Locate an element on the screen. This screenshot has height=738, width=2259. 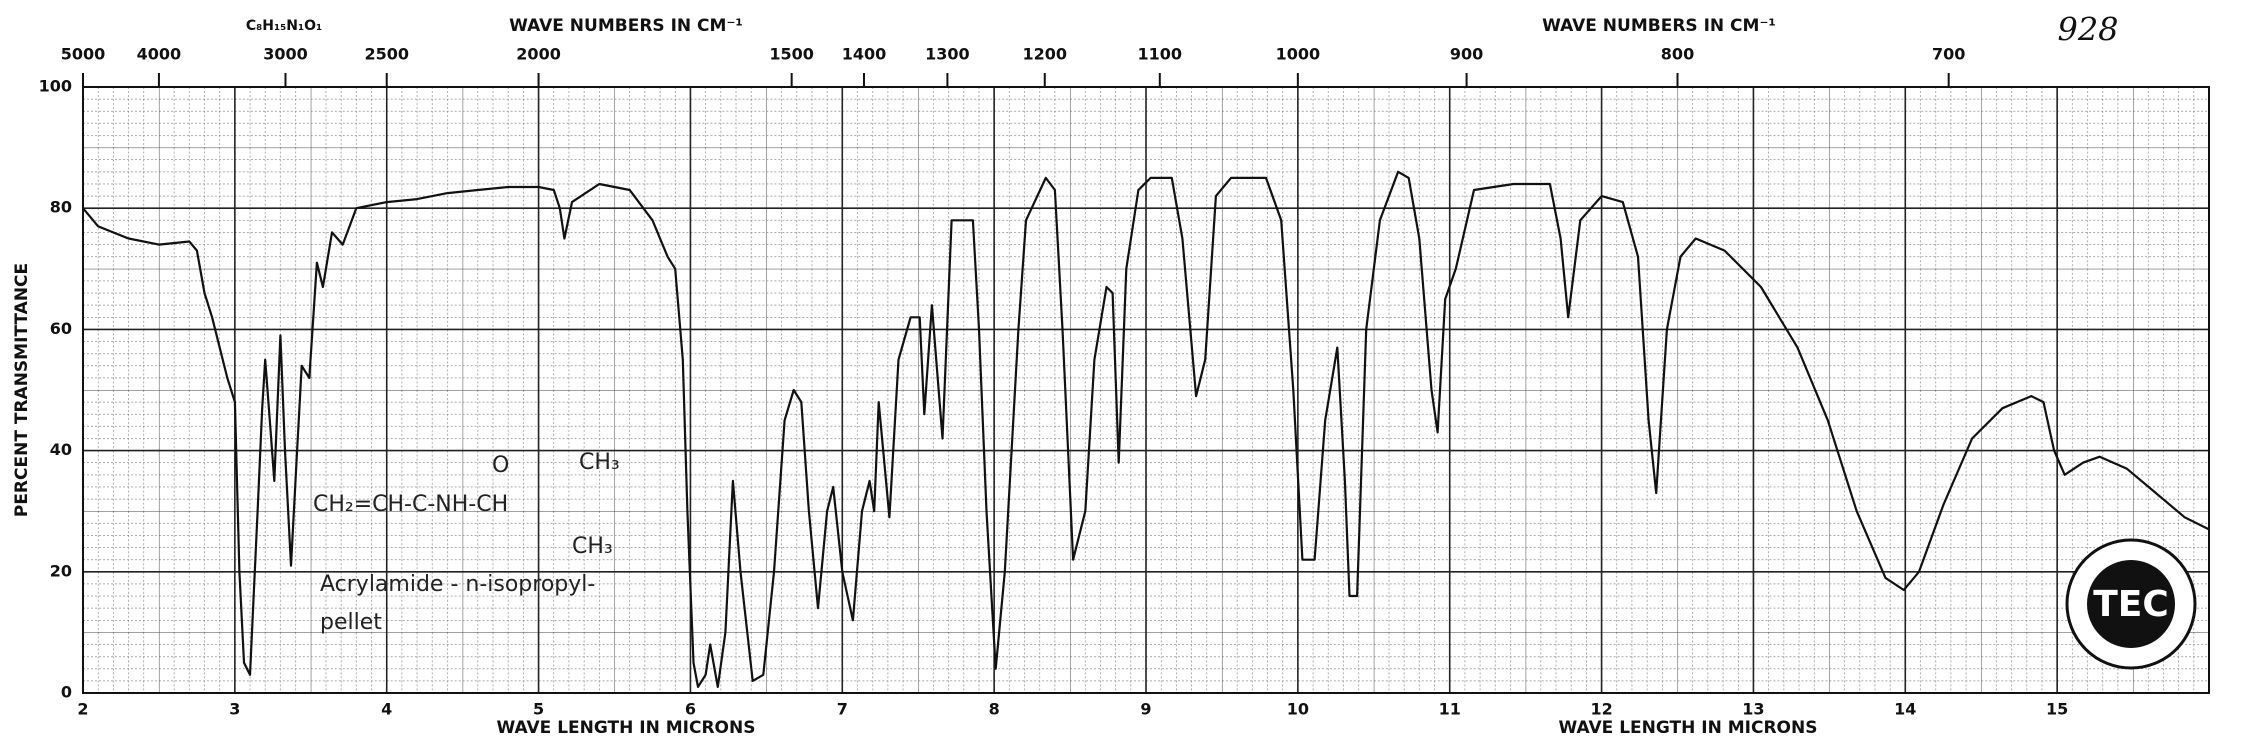
y-tick-label: 40 is located at coordinates (61, 449).